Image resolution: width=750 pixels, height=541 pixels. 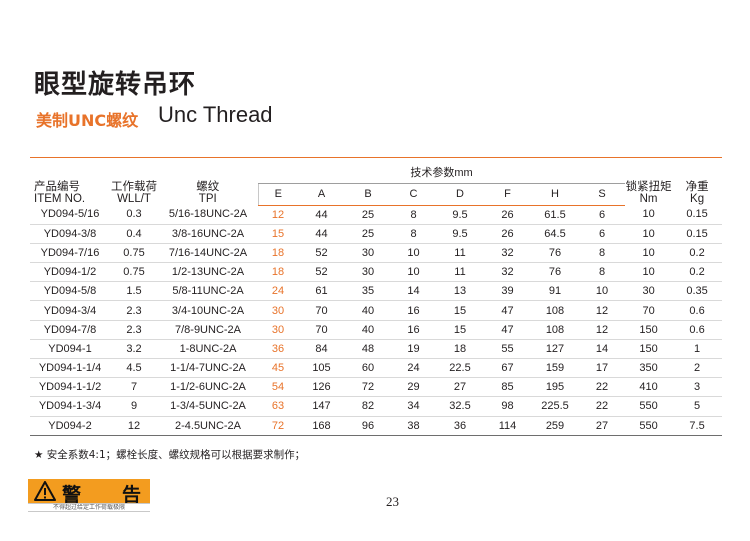 I want to click on cell-dim-d: 13, so click(x=460, y=291).